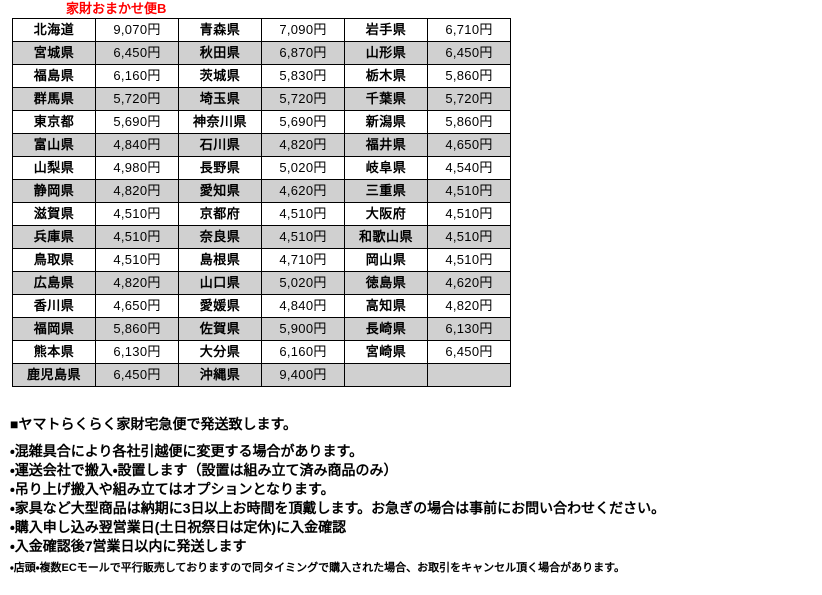  Describe the element at coordinates (220, 352) in the screenshot. I see `prefecture-cell: 大分県` at that location.